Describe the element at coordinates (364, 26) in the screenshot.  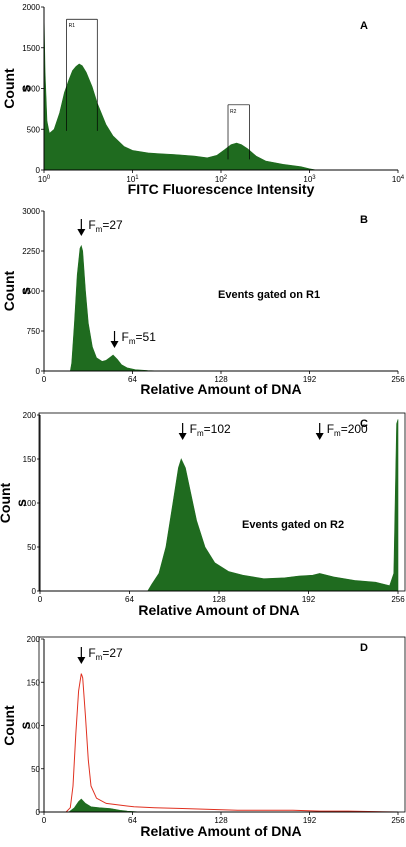
I see `panel-letter: A` at that location.